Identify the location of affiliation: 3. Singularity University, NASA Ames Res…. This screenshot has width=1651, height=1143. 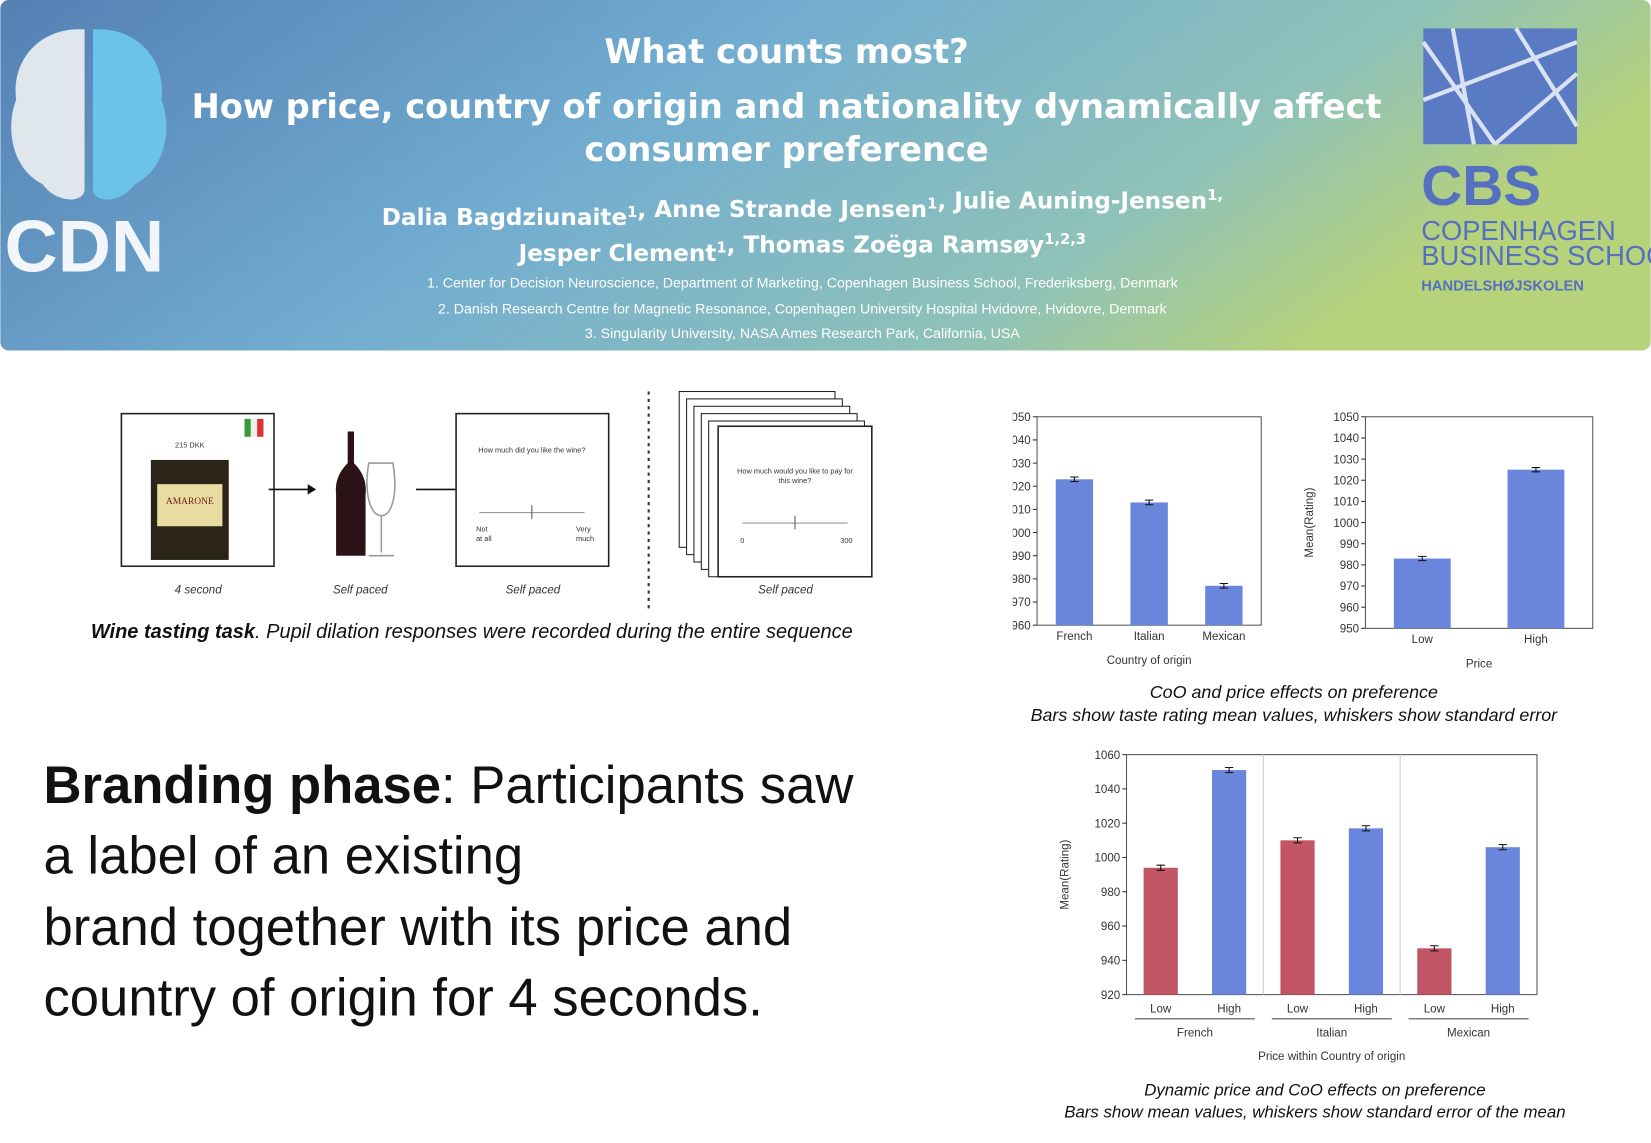
(803, 334).